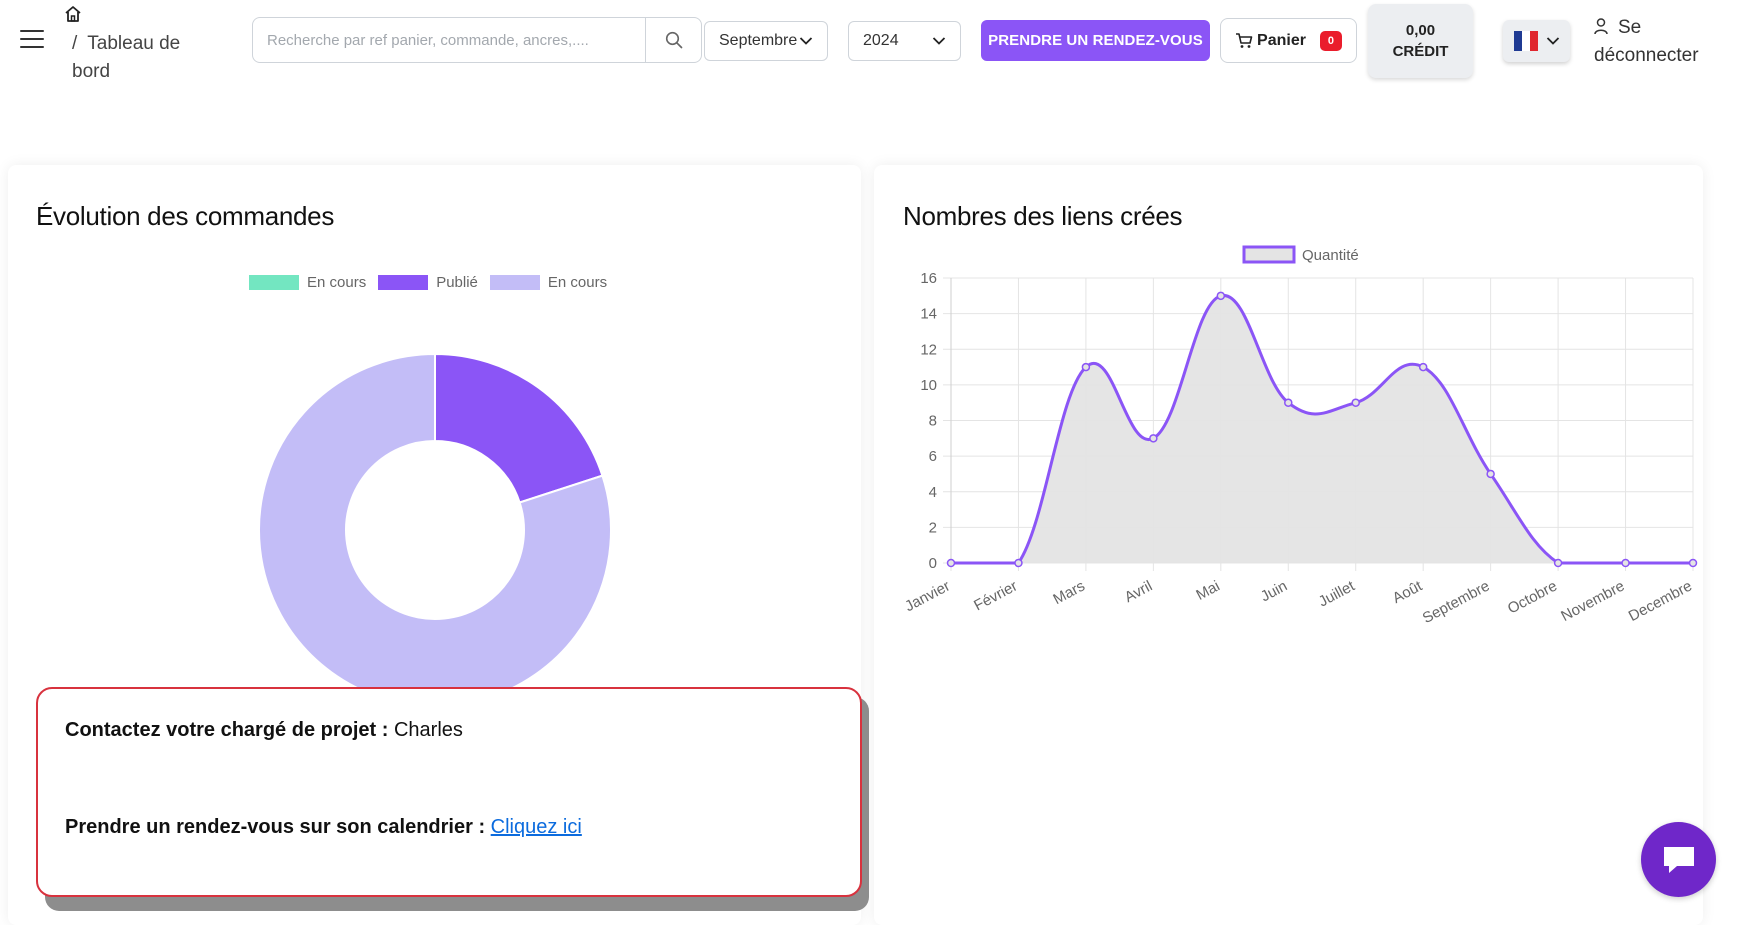  I want to click on france-flag-icon, so click(1525, 41).